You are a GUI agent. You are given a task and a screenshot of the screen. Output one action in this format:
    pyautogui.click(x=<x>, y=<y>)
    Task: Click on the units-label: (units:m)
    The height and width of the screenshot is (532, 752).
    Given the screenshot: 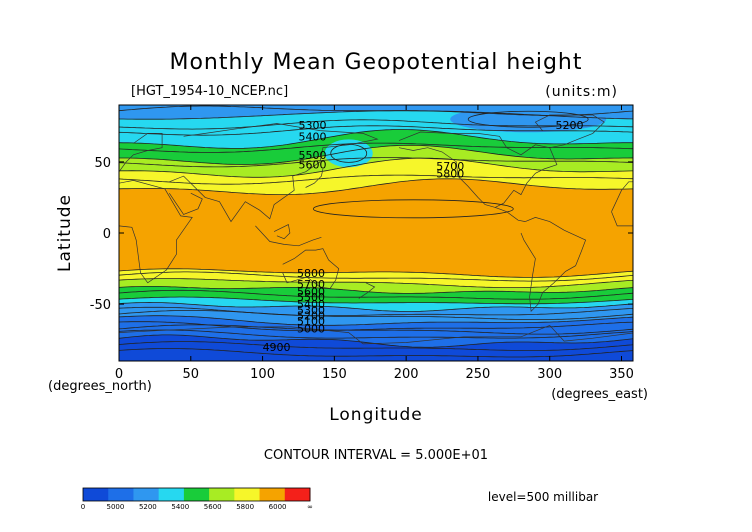 What is the action you would take?
    pyautogui.click(x=581, y=92)
    